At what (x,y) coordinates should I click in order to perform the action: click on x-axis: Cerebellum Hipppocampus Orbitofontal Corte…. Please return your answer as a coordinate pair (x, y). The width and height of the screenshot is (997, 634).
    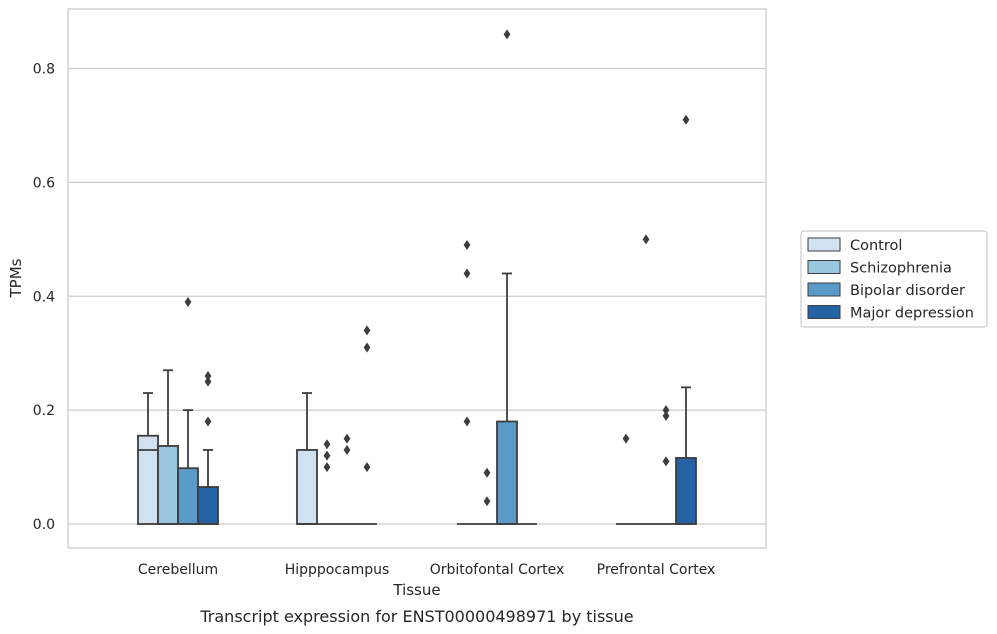
    Looking at the image, I should click on (426, 570).